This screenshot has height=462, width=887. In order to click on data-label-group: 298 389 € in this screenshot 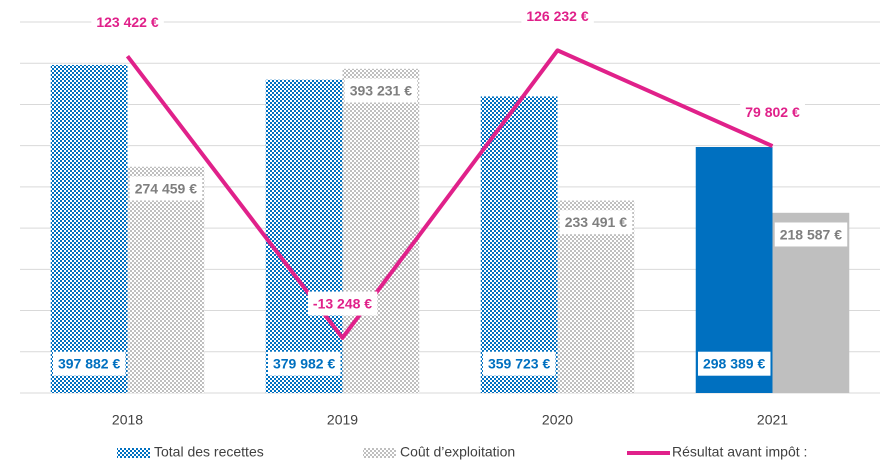, I will do `click(734, 363)`.